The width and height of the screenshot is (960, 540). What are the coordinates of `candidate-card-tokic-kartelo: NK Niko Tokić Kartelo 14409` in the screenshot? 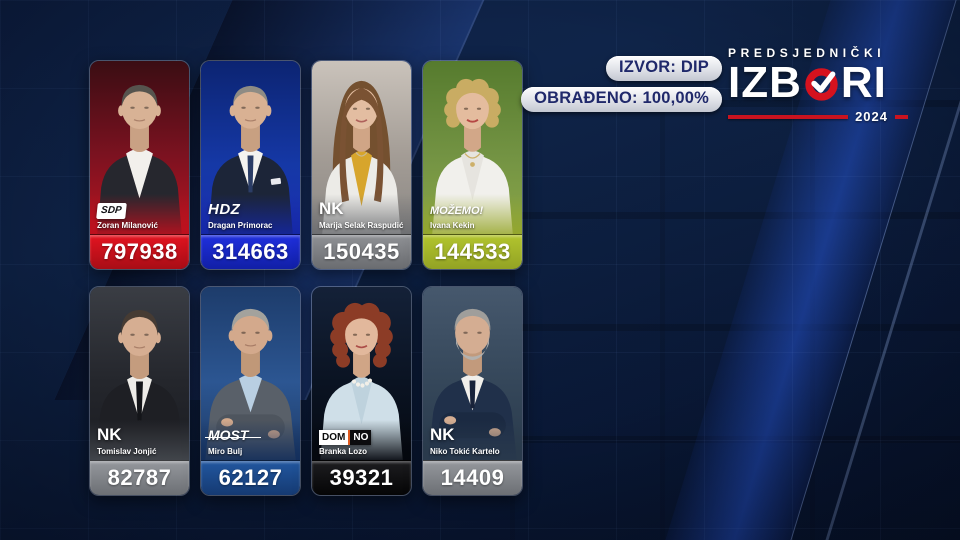 It's located at (472, 391).